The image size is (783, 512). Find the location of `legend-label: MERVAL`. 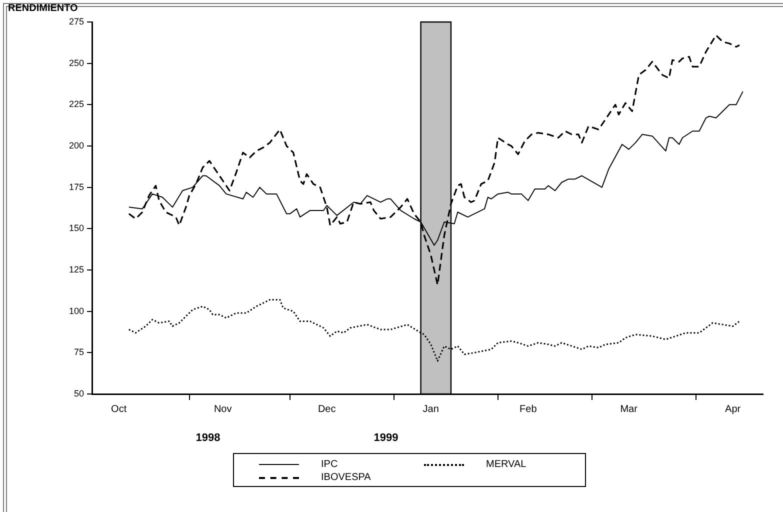

legend-label: MERVAL is located at coordinates (506, 464).